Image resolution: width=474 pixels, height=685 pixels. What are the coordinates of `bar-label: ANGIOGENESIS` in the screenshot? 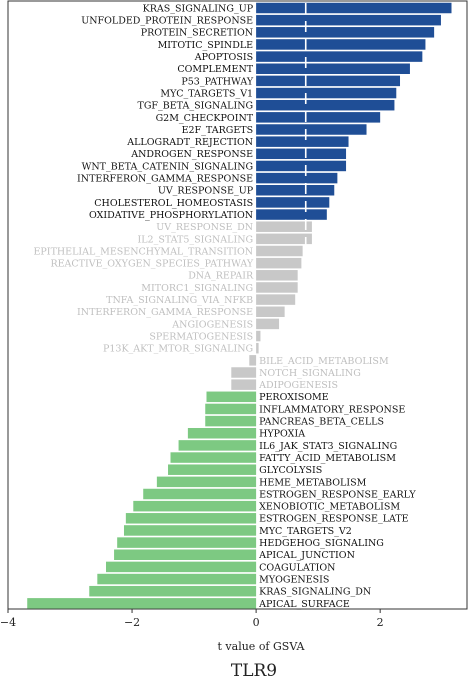 It's located at (212, 324).